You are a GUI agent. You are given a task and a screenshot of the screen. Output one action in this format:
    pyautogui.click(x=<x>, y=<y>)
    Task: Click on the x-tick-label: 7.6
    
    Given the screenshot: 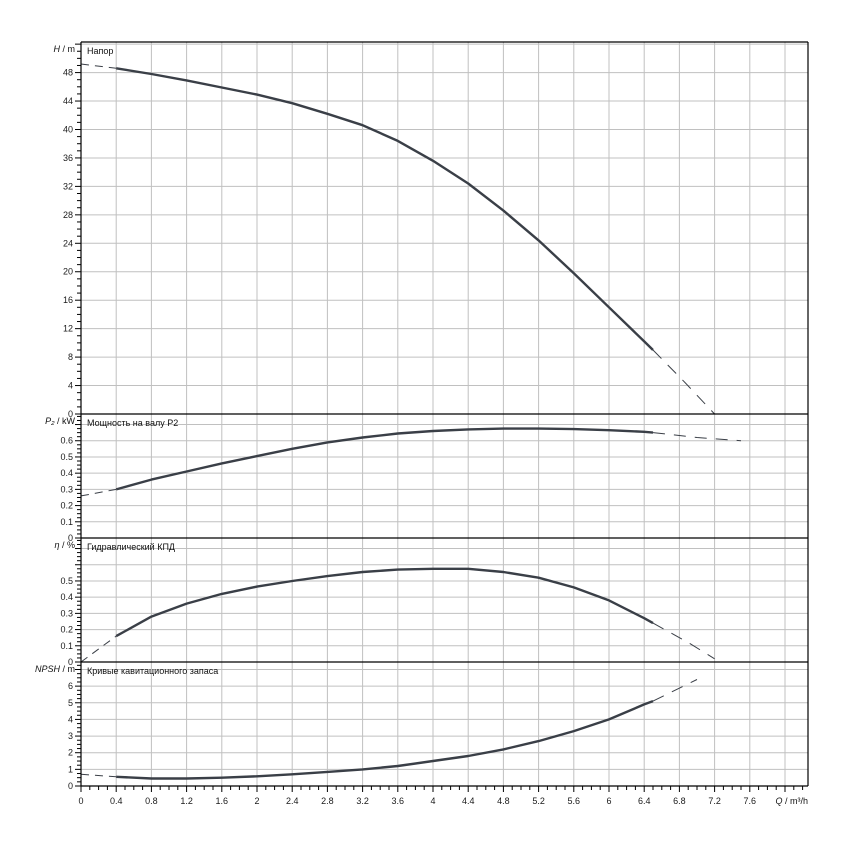 What is the action you would take?
    pyautogui.click(x=750, y=801)
    